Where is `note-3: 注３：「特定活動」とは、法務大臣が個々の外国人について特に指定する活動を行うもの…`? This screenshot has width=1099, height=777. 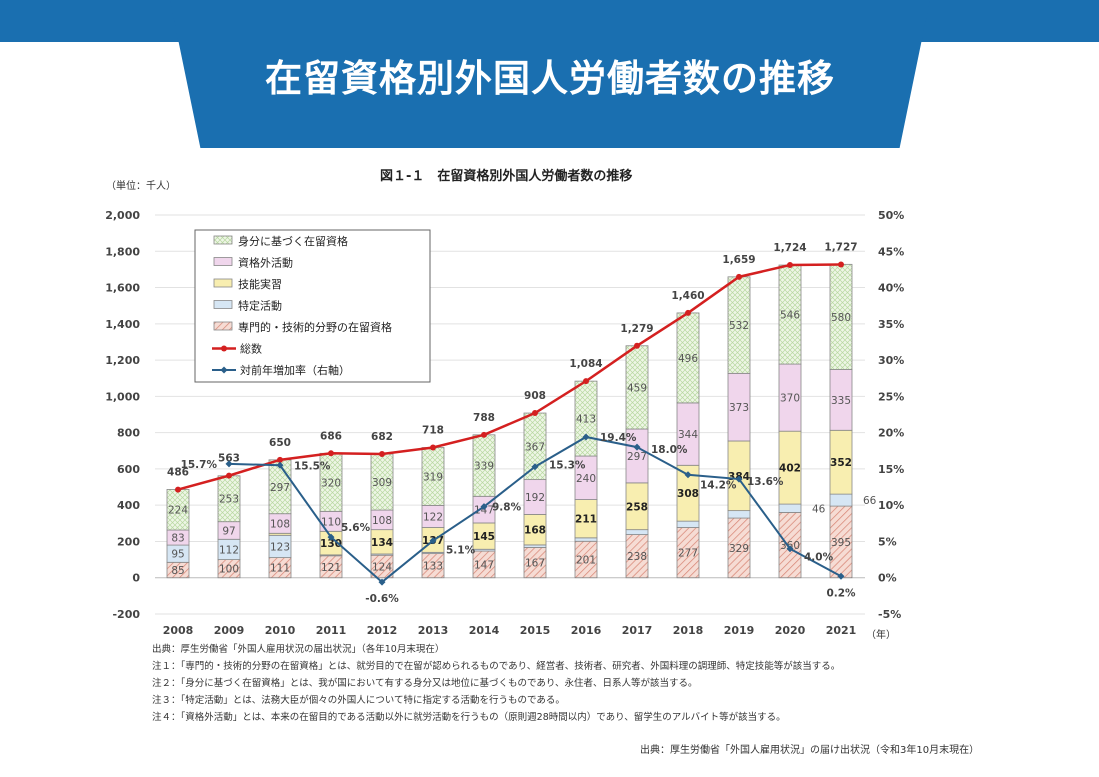
note-3: 注３：「特定活動」とは、法務大臣が個々の外国人について特に指定する活動を行うもの… is located at coordinates (358, 700).